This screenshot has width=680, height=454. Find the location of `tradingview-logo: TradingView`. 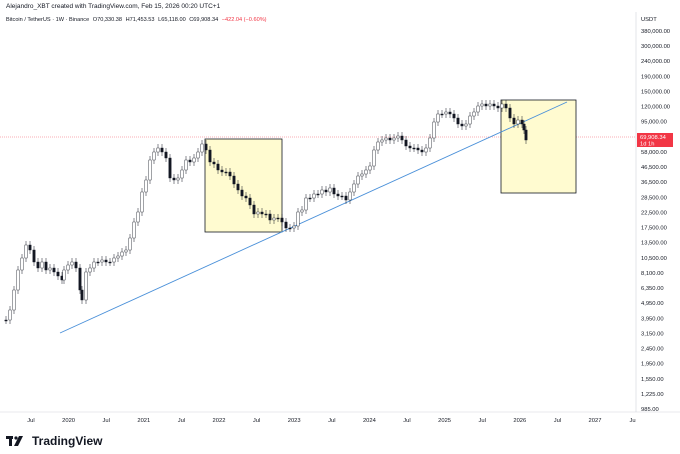

tradingview-logo: TradingView is located at coordinates (54, 441).